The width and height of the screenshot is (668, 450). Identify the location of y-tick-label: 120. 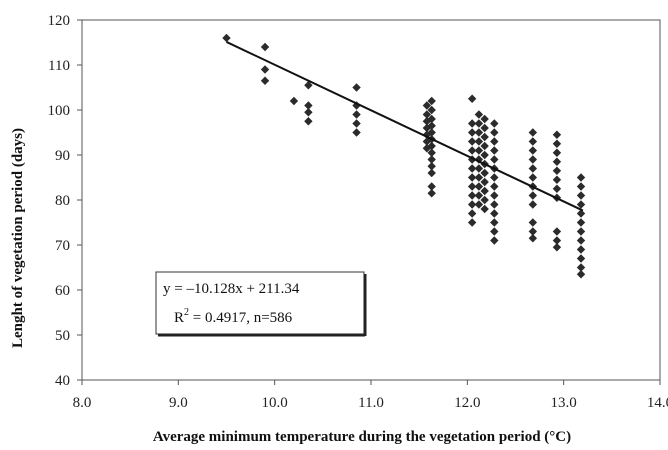
(59, 21).